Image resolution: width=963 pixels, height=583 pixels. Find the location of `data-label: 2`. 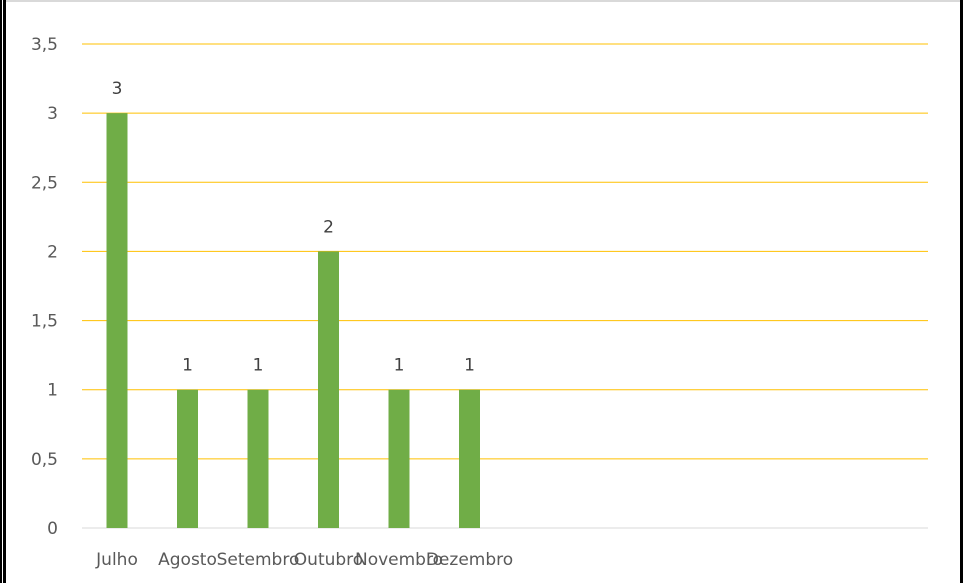

data-label: 2 is located at coordinates (328, 227).